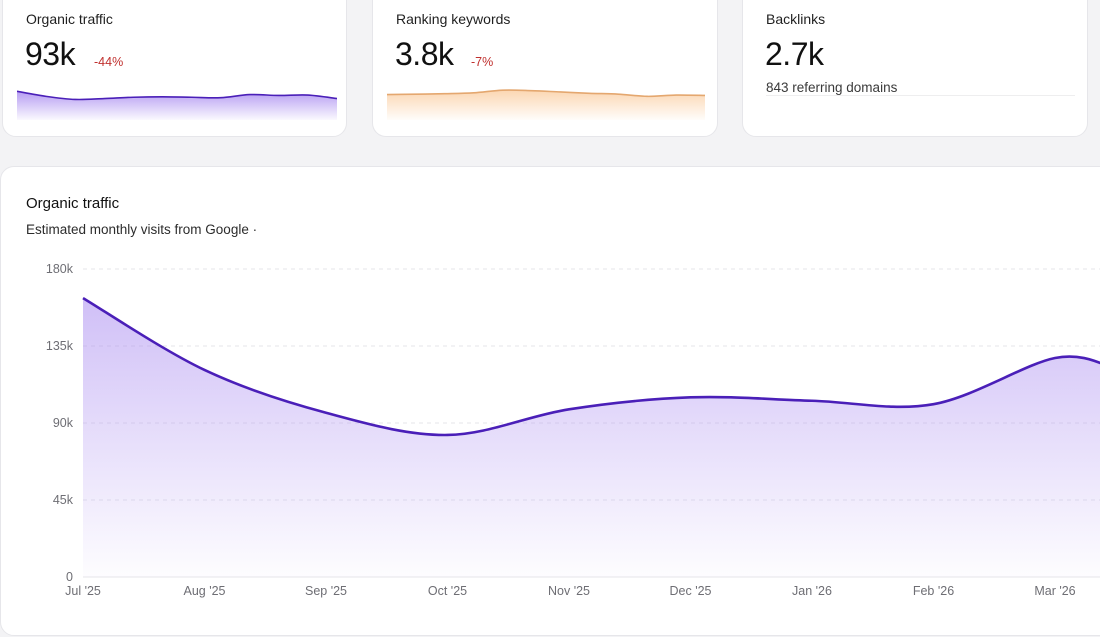 This screenshot has height=637, width=1100. What do you see at coordinates (831, 87) in the screenshot?
I see `referring-domains-text: 843 referring domains` at bounding box center [831, 87].